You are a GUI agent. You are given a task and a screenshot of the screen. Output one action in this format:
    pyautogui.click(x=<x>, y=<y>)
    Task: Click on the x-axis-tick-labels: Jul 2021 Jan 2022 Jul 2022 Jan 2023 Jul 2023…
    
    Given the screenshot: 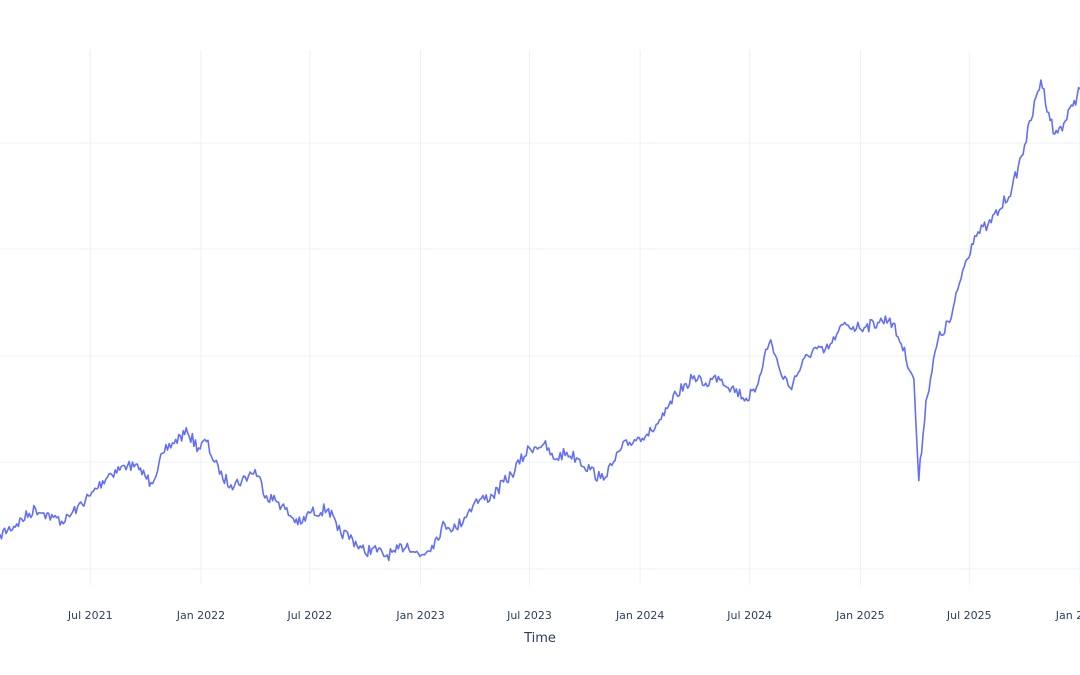 What is the action you would take?
    pyautogui.click(x=573, y=615)
    